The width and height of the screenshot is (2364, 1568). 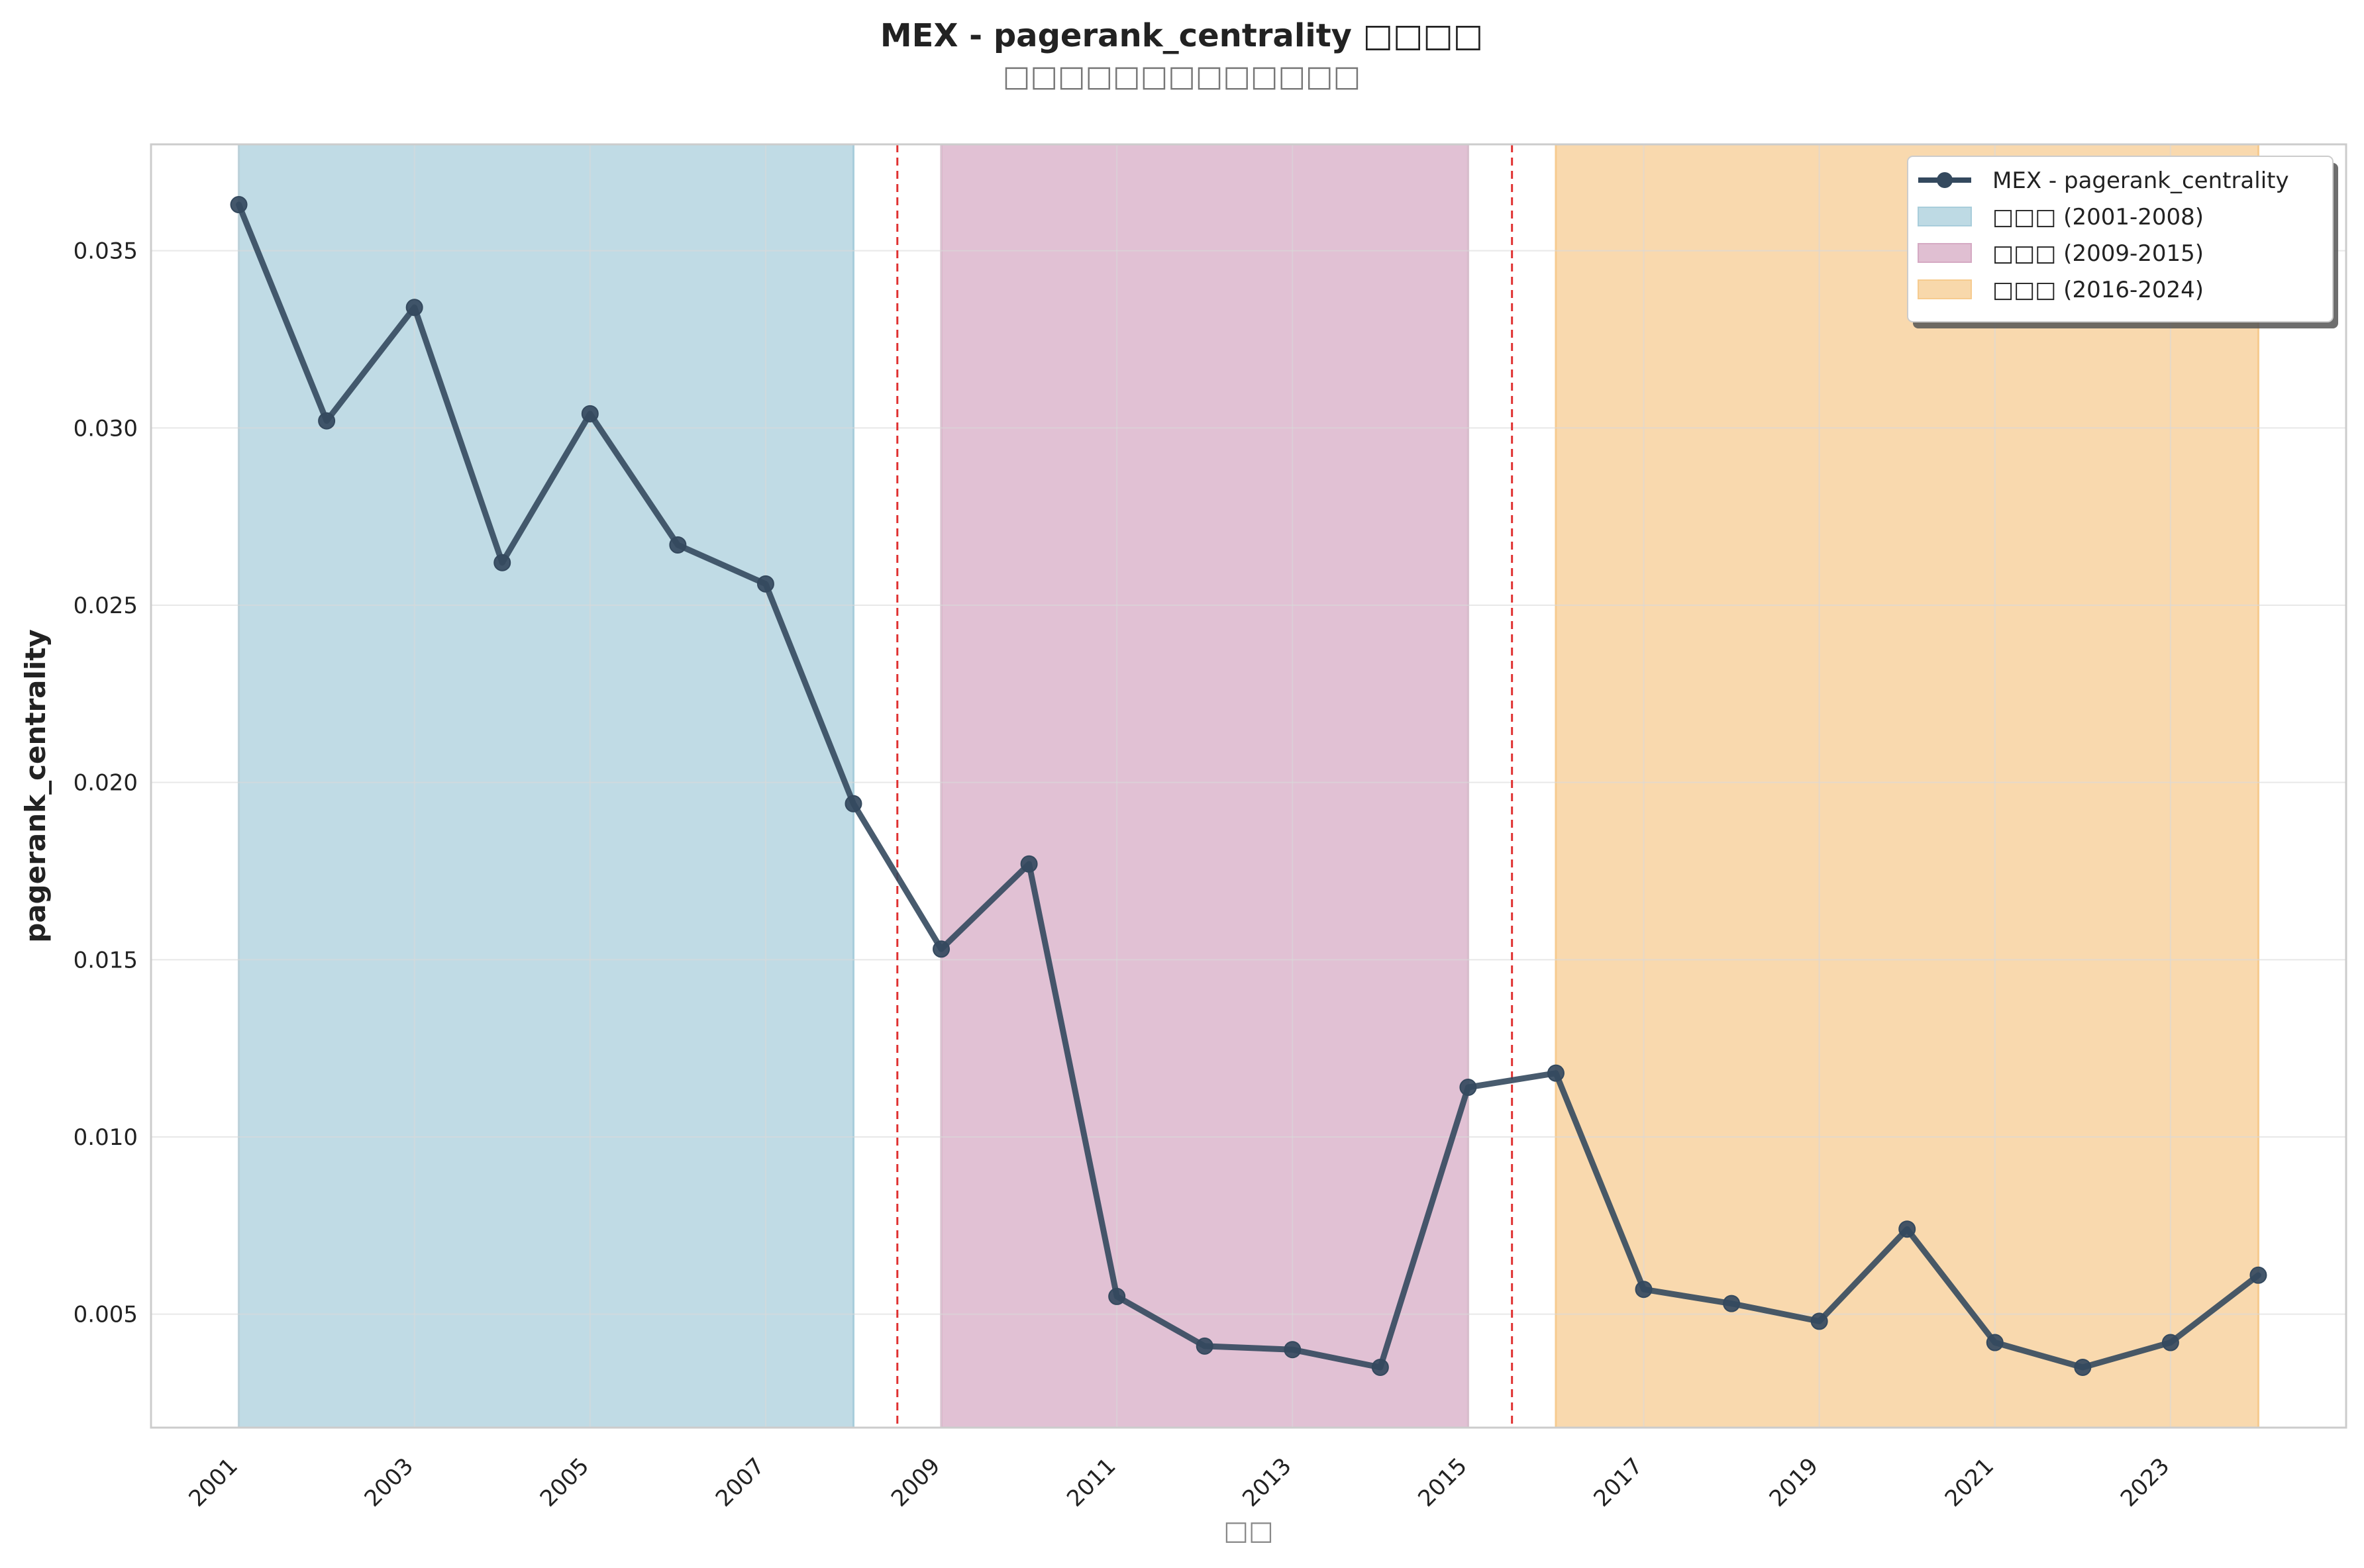 I want to click on legend-label: MEX - pagerank_centrality, so click(x=2141, y=181).